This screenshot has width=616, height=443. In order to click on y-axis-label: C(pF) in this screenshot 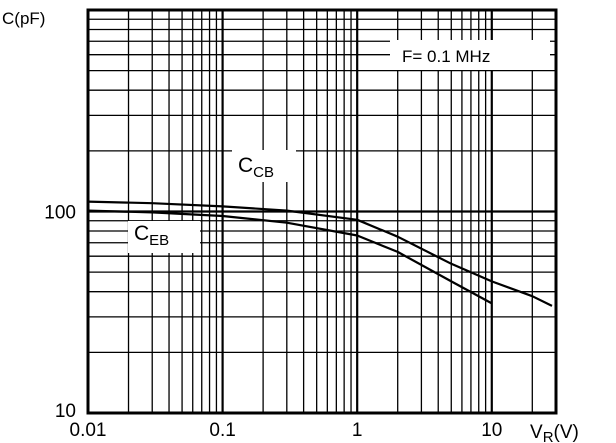, I will do `click(23, 18)`.